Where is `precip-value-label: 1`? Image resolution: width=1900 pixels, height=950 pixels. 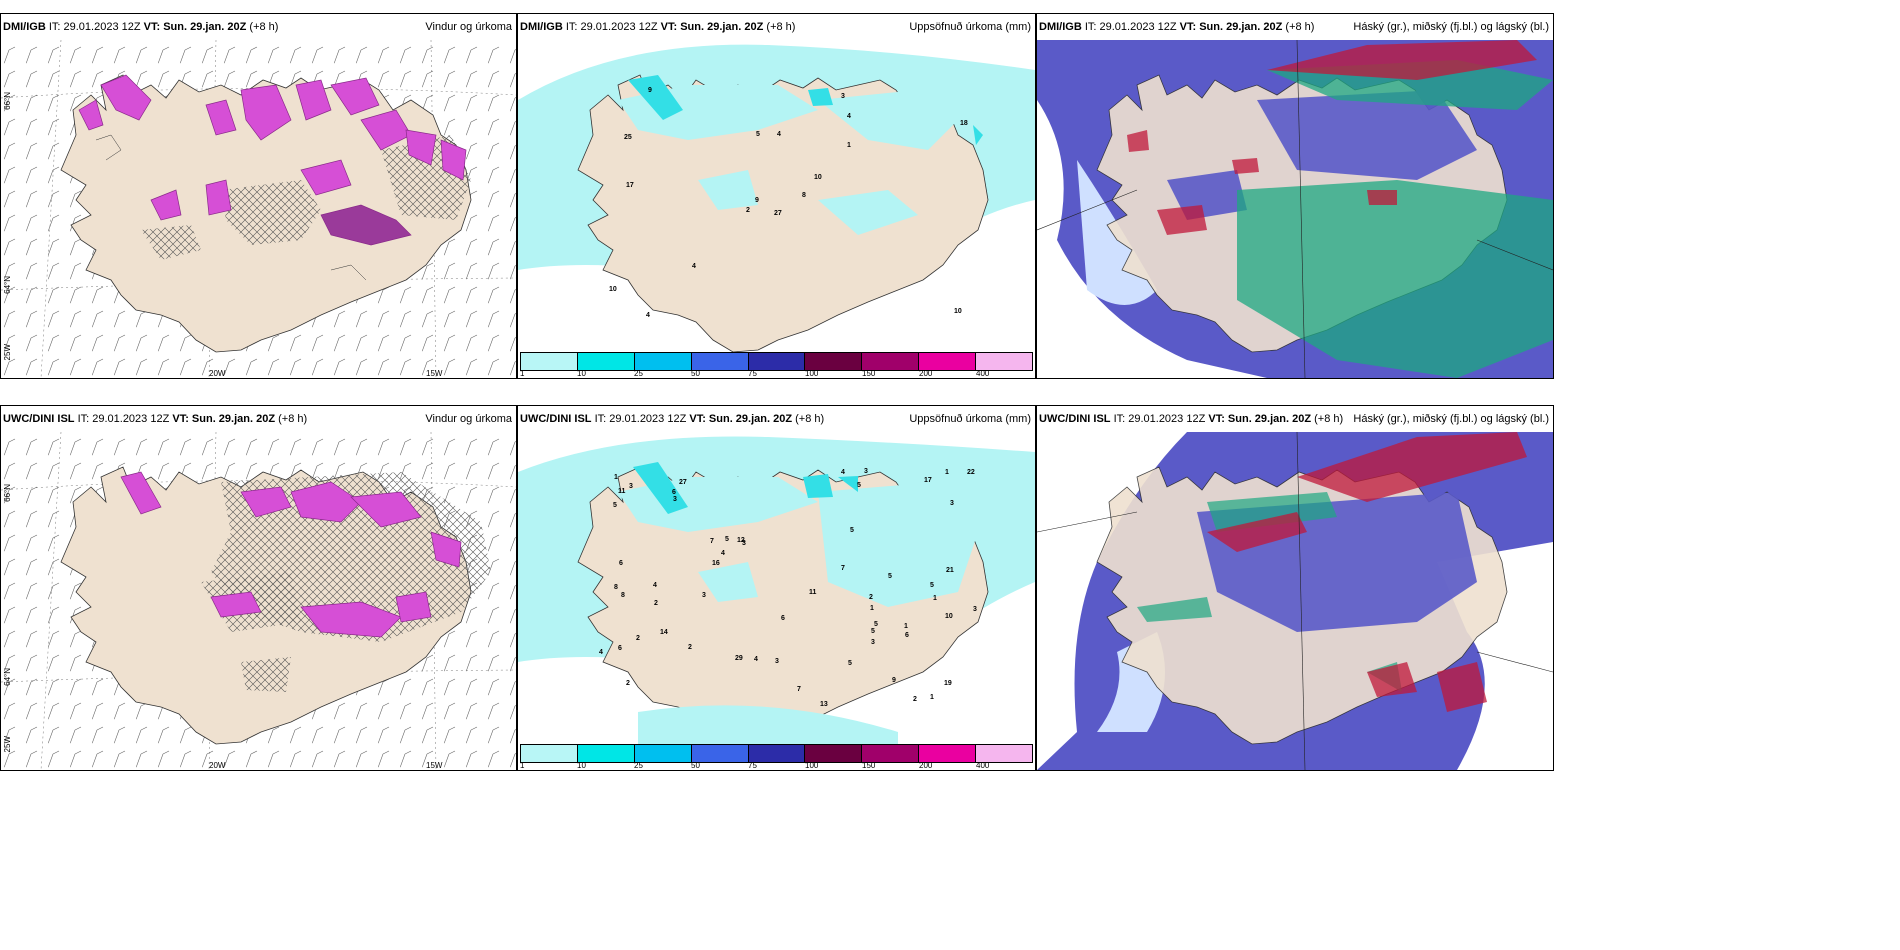
precip-value-label: 1 is located at coordinates (932, 697).